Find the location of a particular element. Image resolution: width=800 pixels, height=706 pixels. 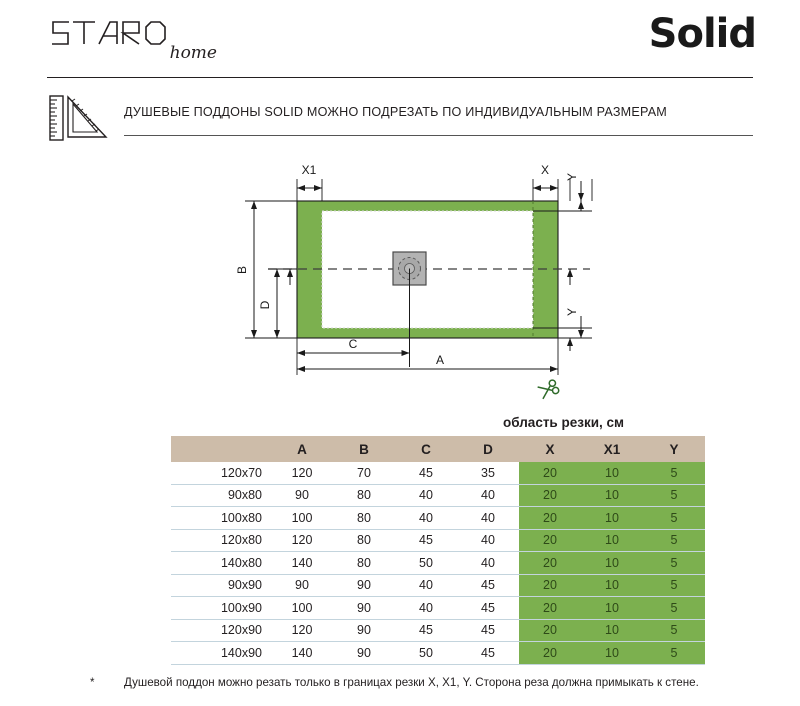

brand-logo-sub: home is located at coordinates (193, 53).